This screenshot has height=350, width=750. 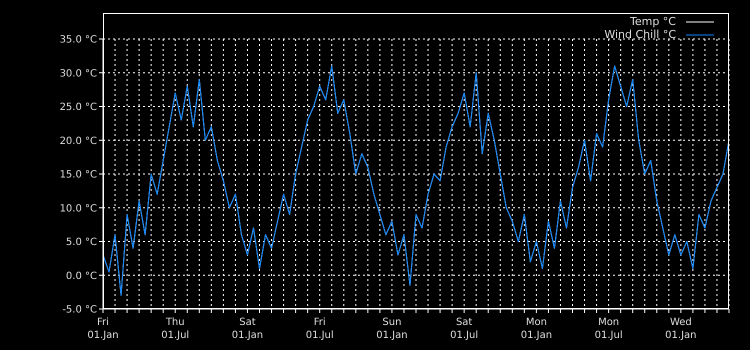 I want to click on x-tick-label: Sat 01.Jul, so click(x=464, y=329).